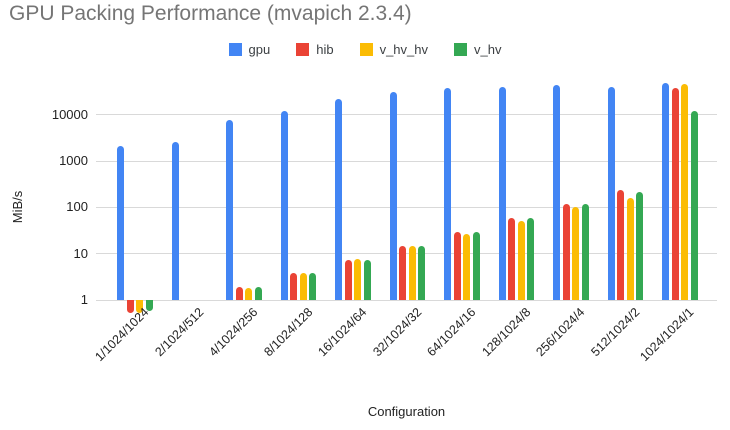 This screenshot has width=730, height=430. I want to click on bar-hib-64/1024/16, so click(457, 266).